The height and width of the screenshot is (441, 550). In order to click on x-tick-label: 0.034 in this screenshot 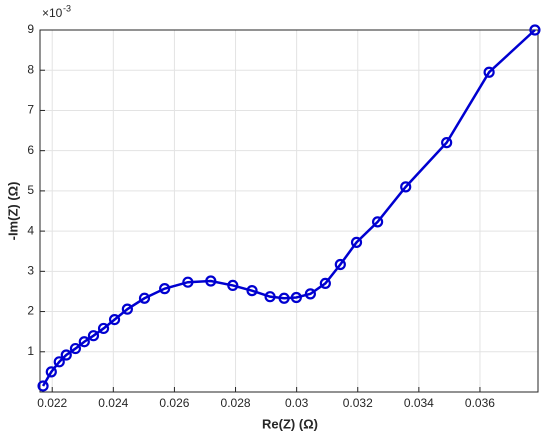, I will do `click(419, 403)`.